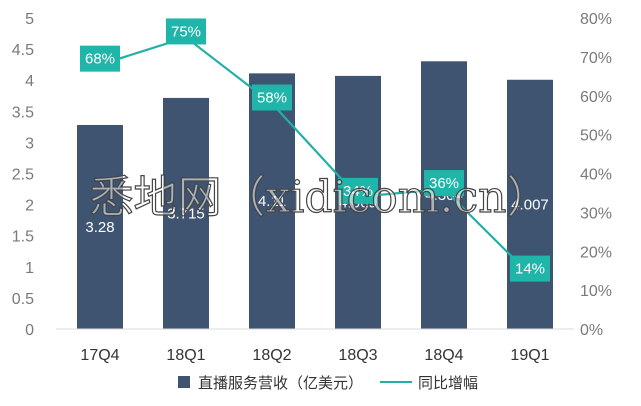 The image size is (641, 406). What do you see at coordinates (596, 213) in the screenshot?
I see `right-tick-label: 30%` at bounding box center [596, 213].